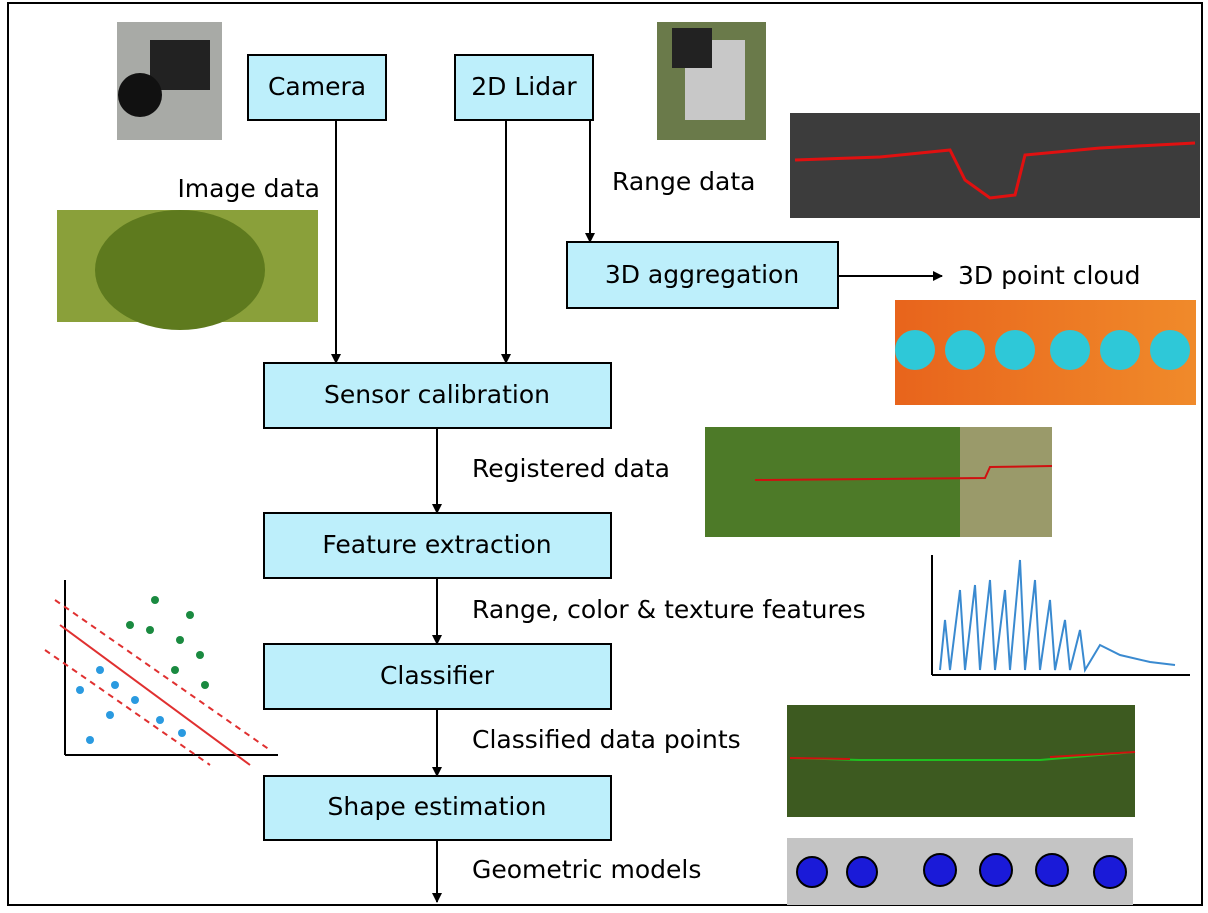 This screenshot has width=1208, height=913. What do you see at coordinates (711, 81) in the screenshot?
I see `lidar-photo` at bounding box center [711, 81].